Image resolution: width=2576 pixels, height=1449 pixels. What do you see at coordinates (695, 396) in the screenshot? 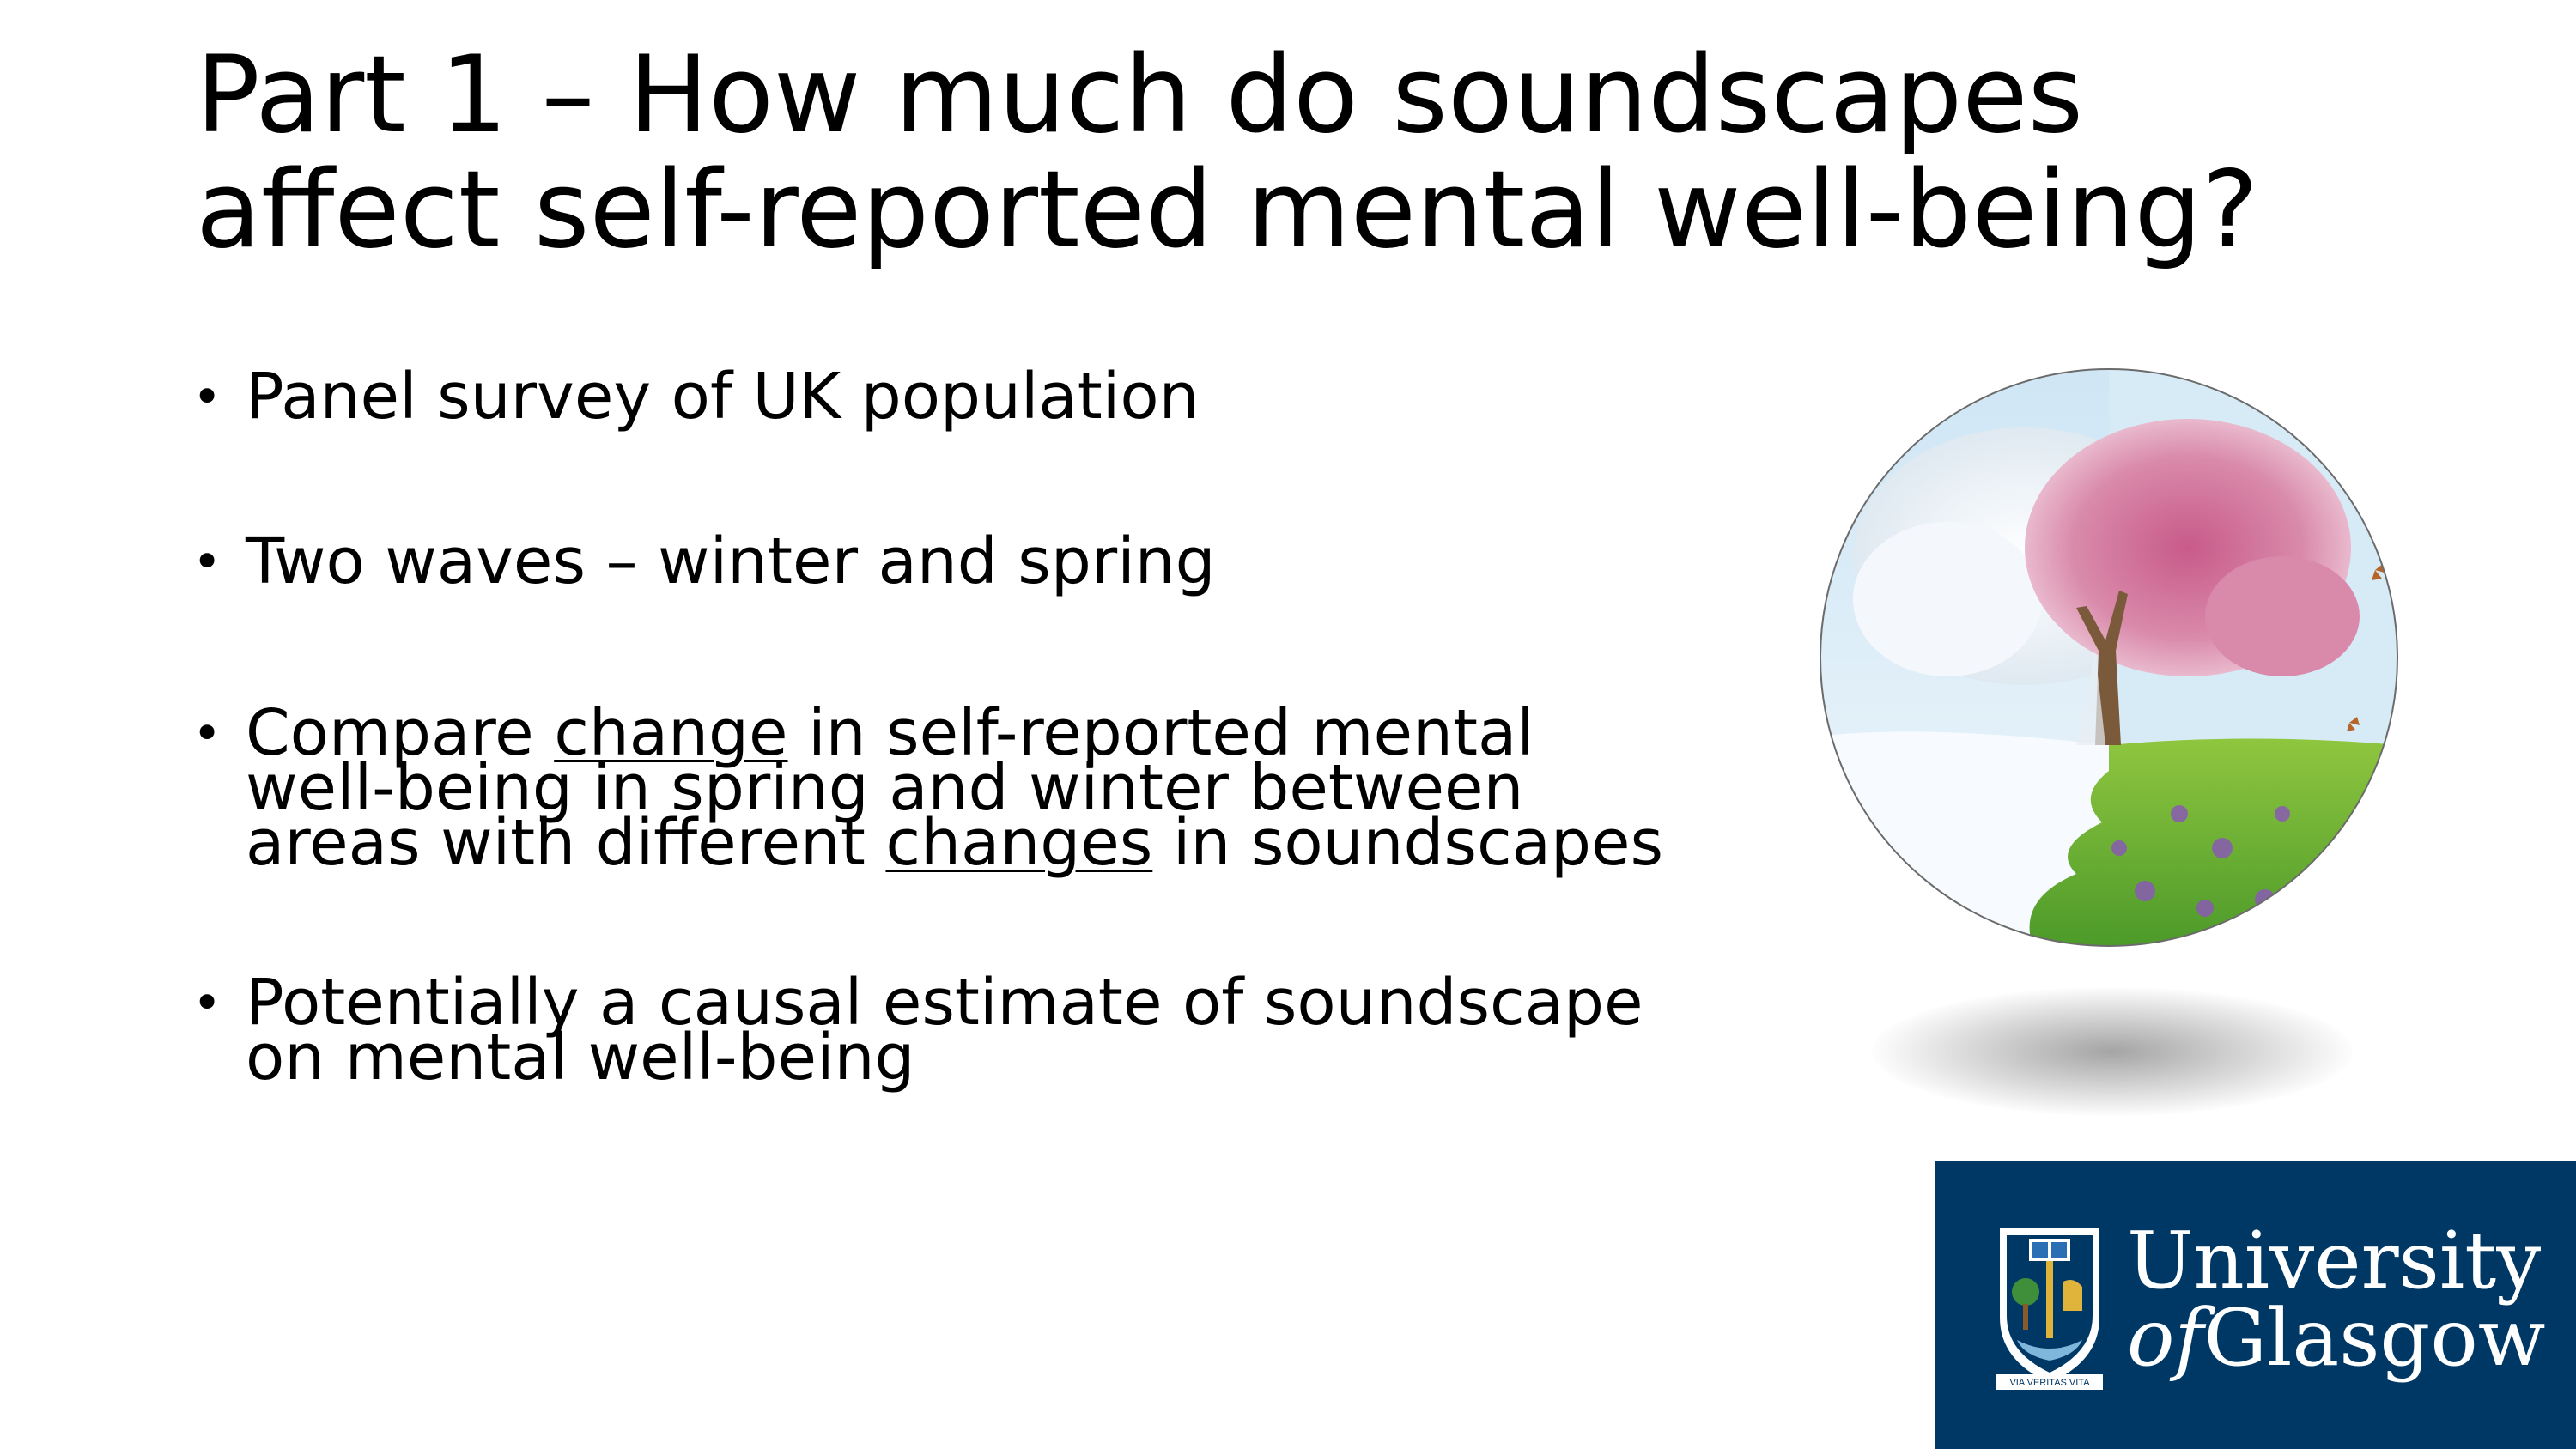
I see `bullet-item: • Panel survey of UK population` at bounding box center [695, 396].